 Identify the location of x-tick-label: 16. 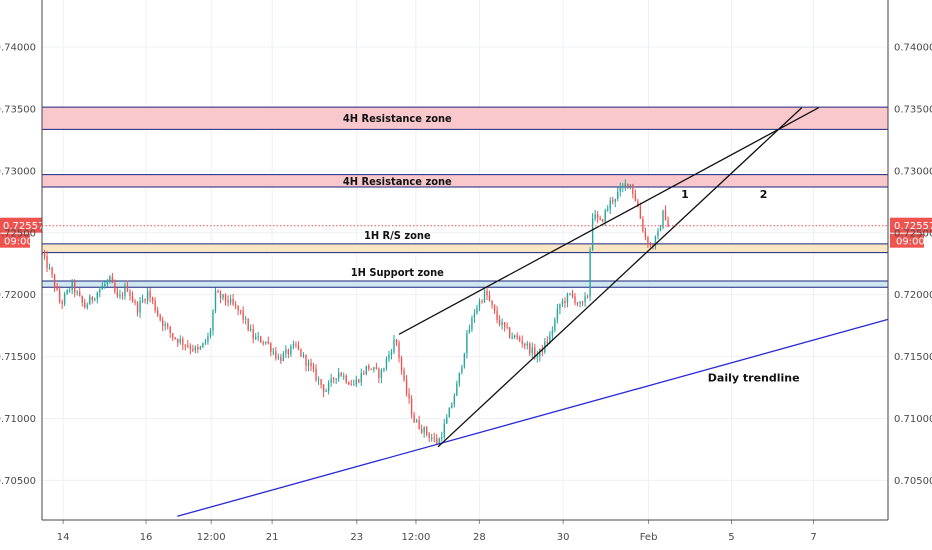
(146, 537).